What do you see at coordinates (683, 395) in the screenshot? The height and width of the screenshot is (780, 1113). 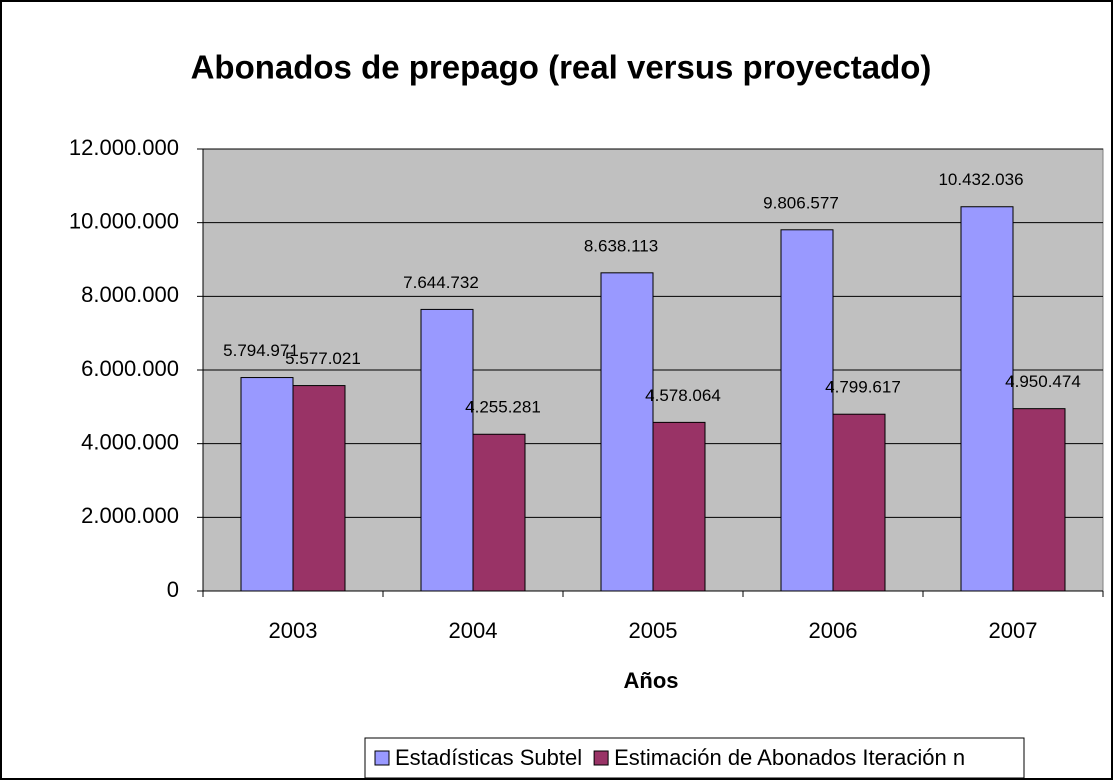 I see `value-label: 4.578.064` at bounding box center [683, 395].